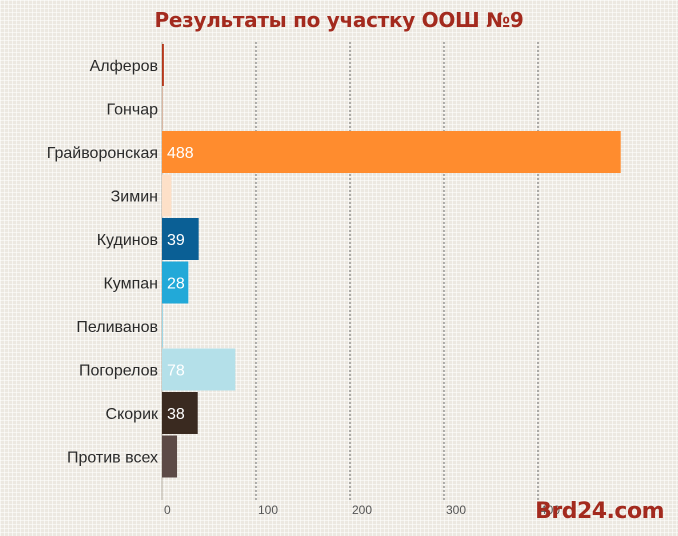  What do you see at coordinates (176, 414) in the screenshot?
I see `data-label: 38` at bounding box center [176, 414].